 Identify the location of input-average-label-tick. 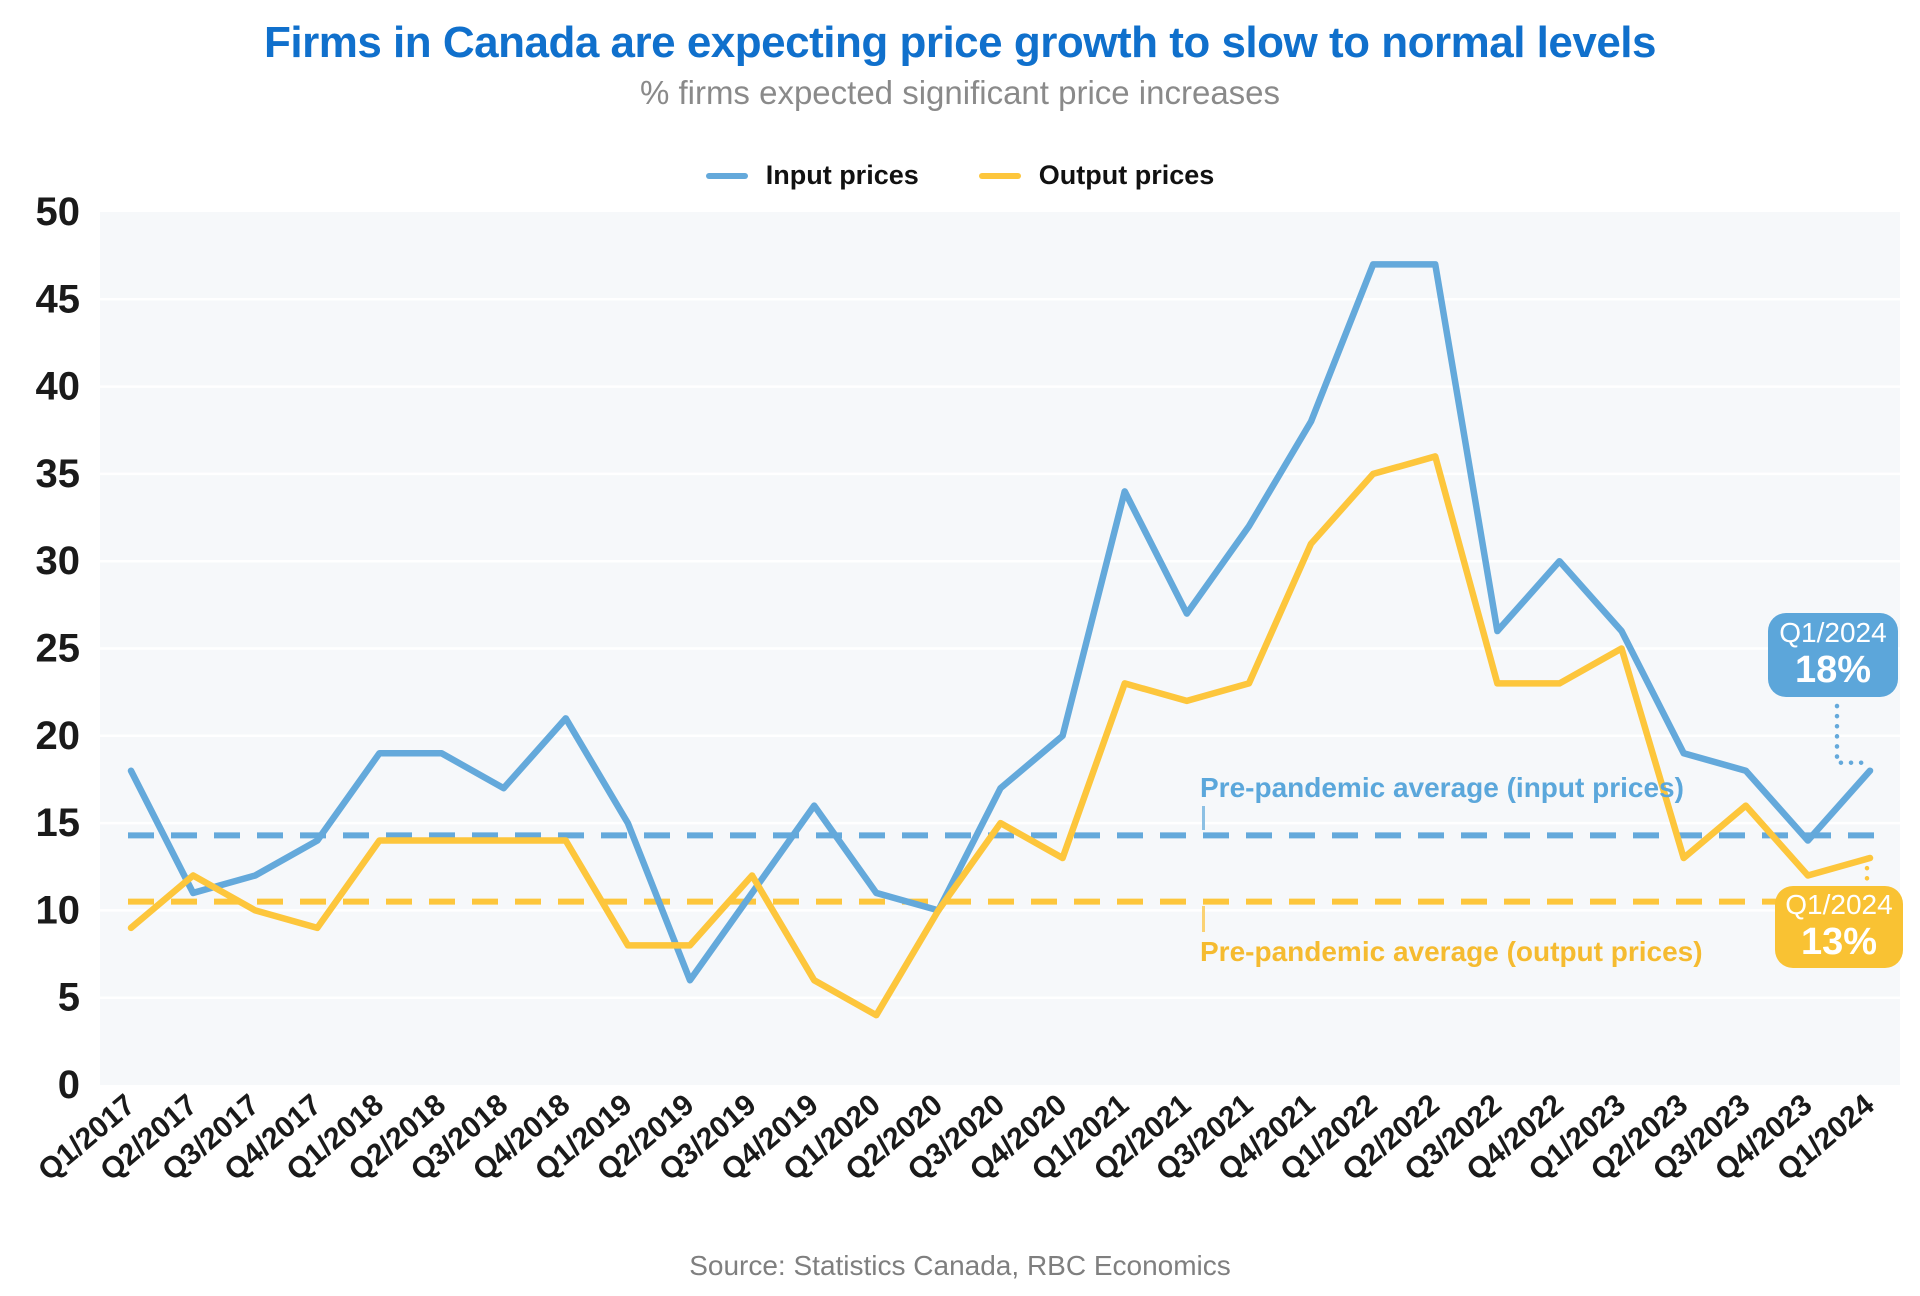
(1203, 818).